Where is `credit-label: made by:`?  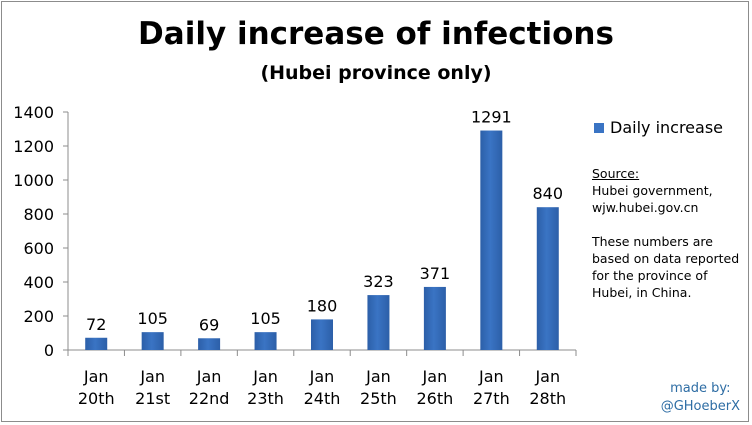 credit-label: made by: is located at coordinates (700, 388).